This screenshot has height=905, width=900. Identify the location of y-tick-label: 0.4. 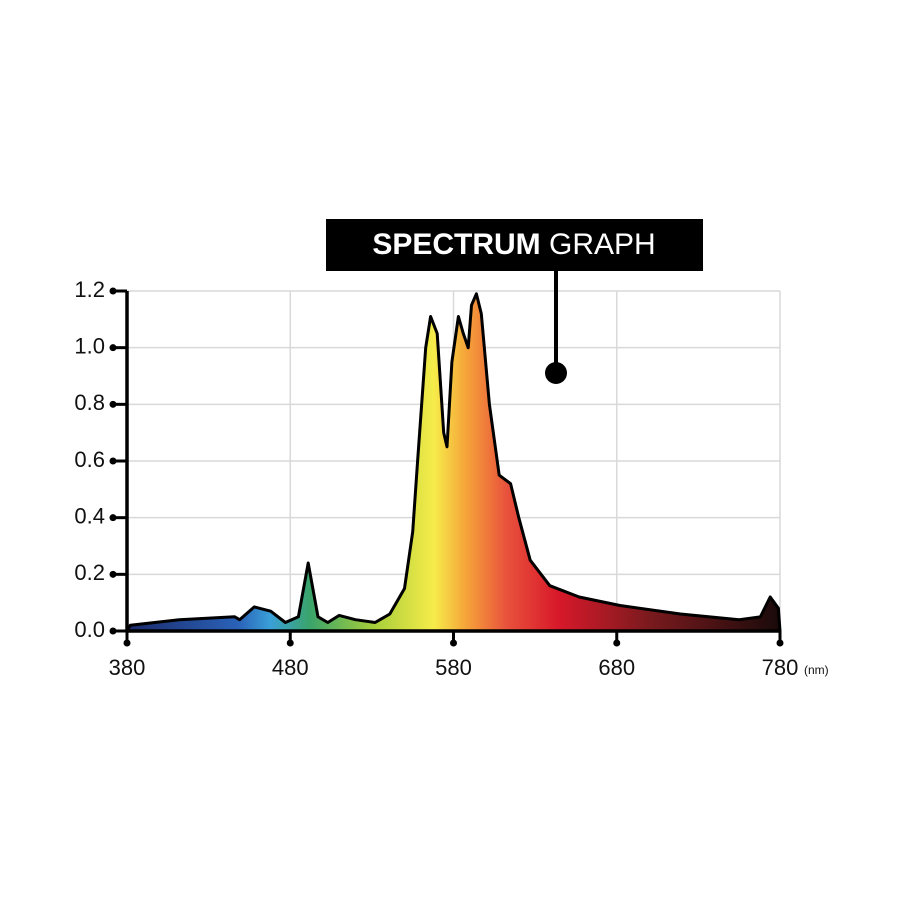
(89, 515).